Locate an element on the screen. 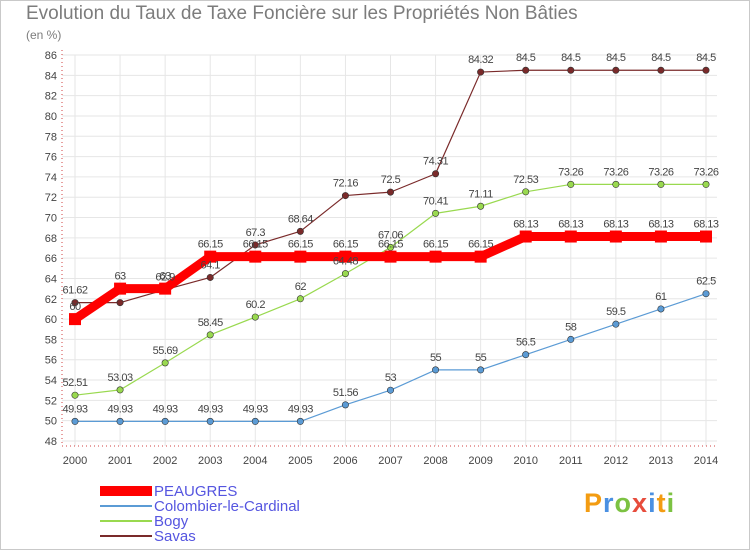 The height and width of the screenshot is (550, 750). y-tick-label: 58 is located at coordinates (51, 340).